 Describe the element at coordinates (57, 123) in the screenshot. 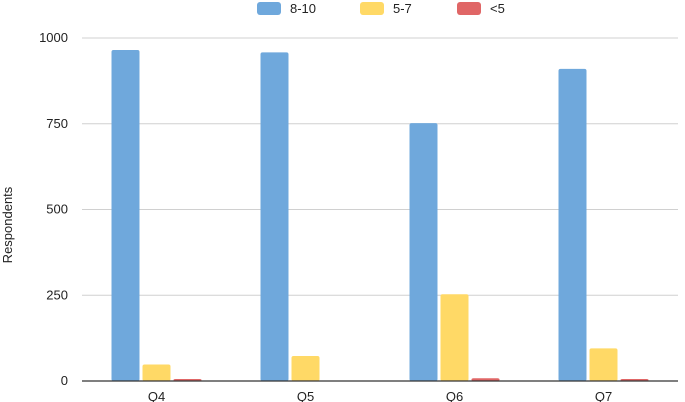

I see `y-tick-label: 750` at that location.